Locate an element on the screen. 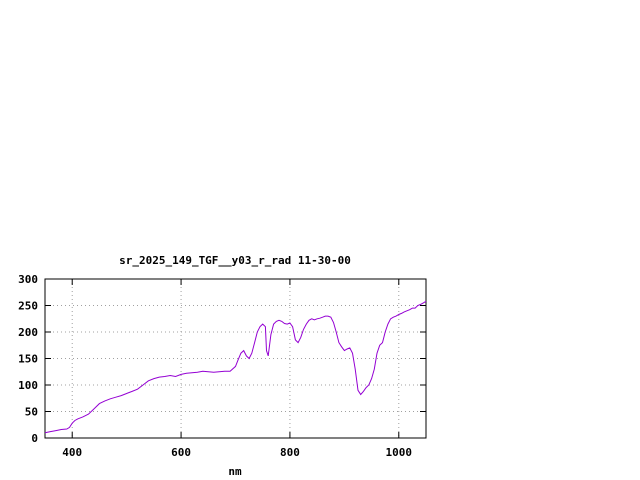 This screenshot has height=480, width=640. x-tick-label: 400 is located at coordinates (72, 452).